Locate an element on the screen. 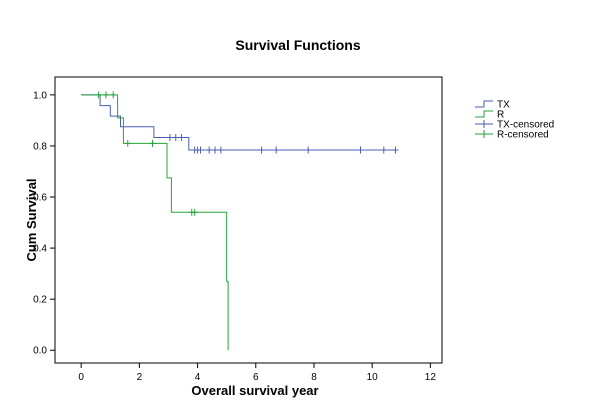 This screenshot has width=600, height=414. y-tick-label: 1.0 is located at coordinates (40, 95).